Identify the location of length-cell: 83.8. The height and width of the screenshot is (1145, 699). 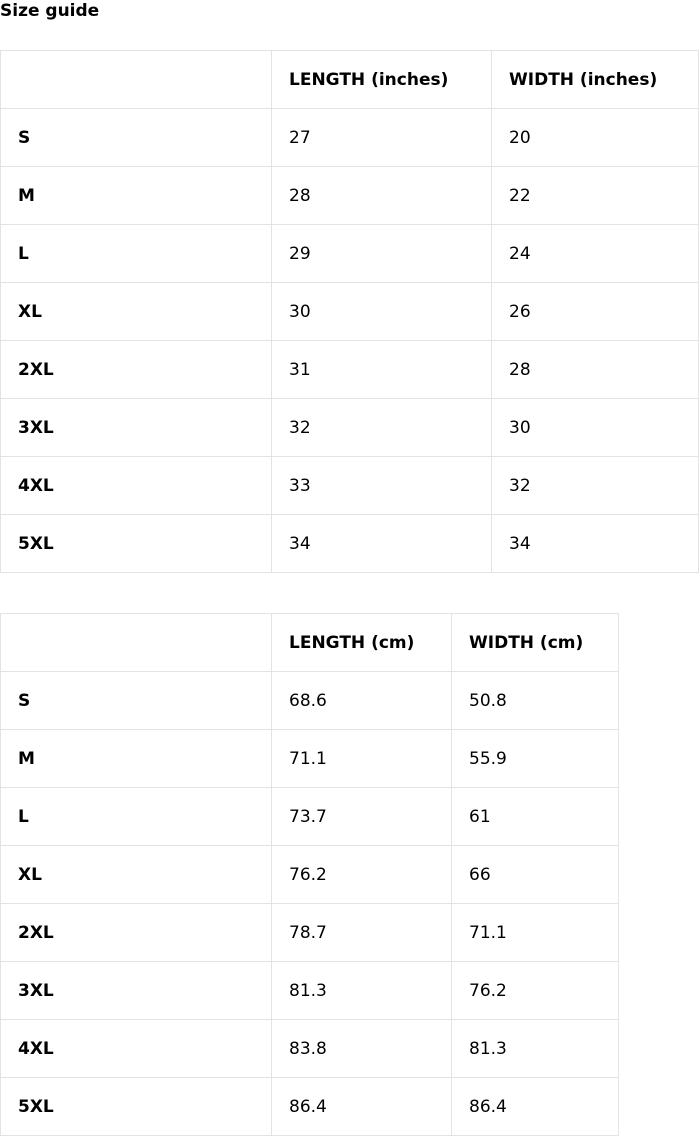
(361, 1048).